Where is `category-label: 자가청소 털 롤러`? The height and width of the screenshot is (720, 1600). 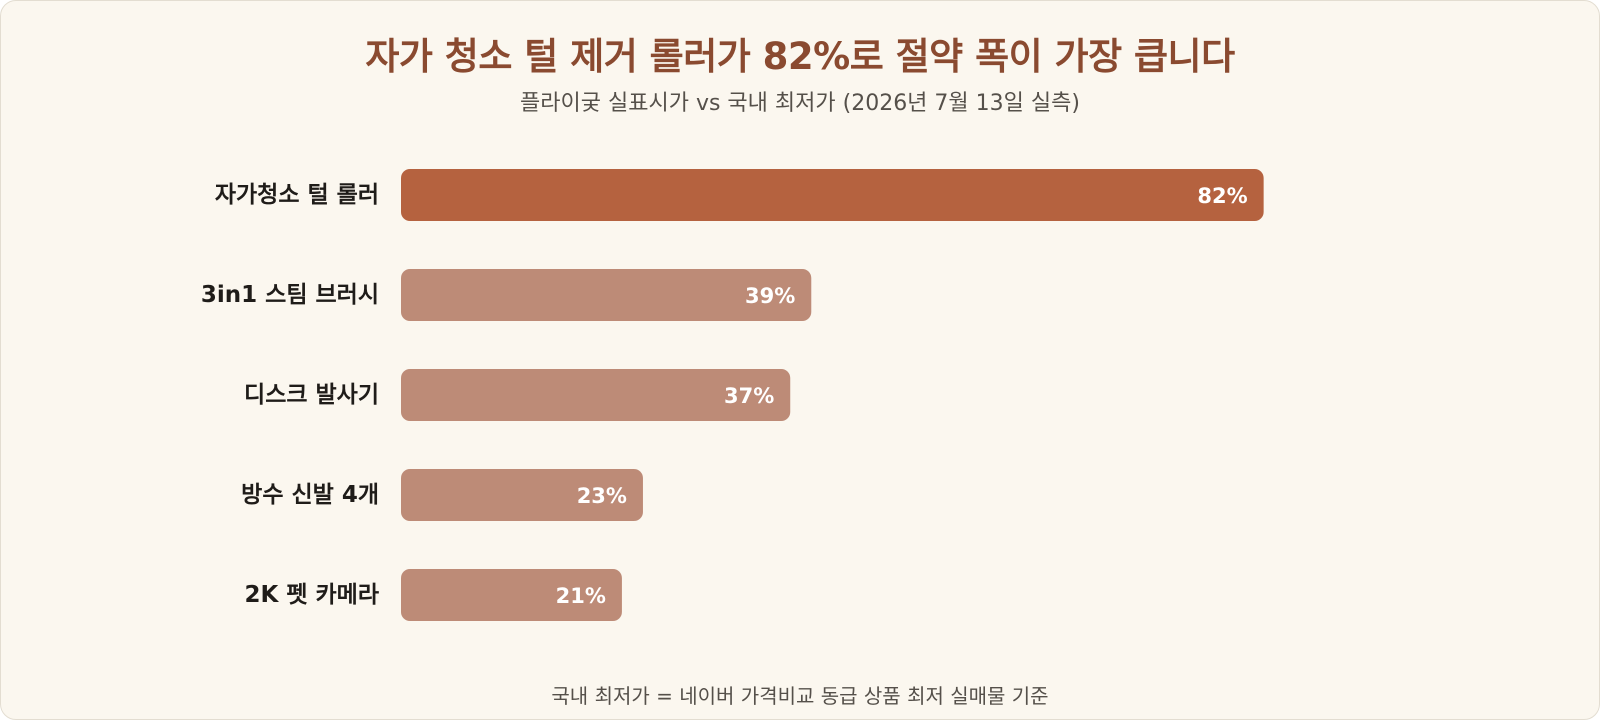
category-label: 자가청소 털 롤러 is located at coordinates (297, 195).